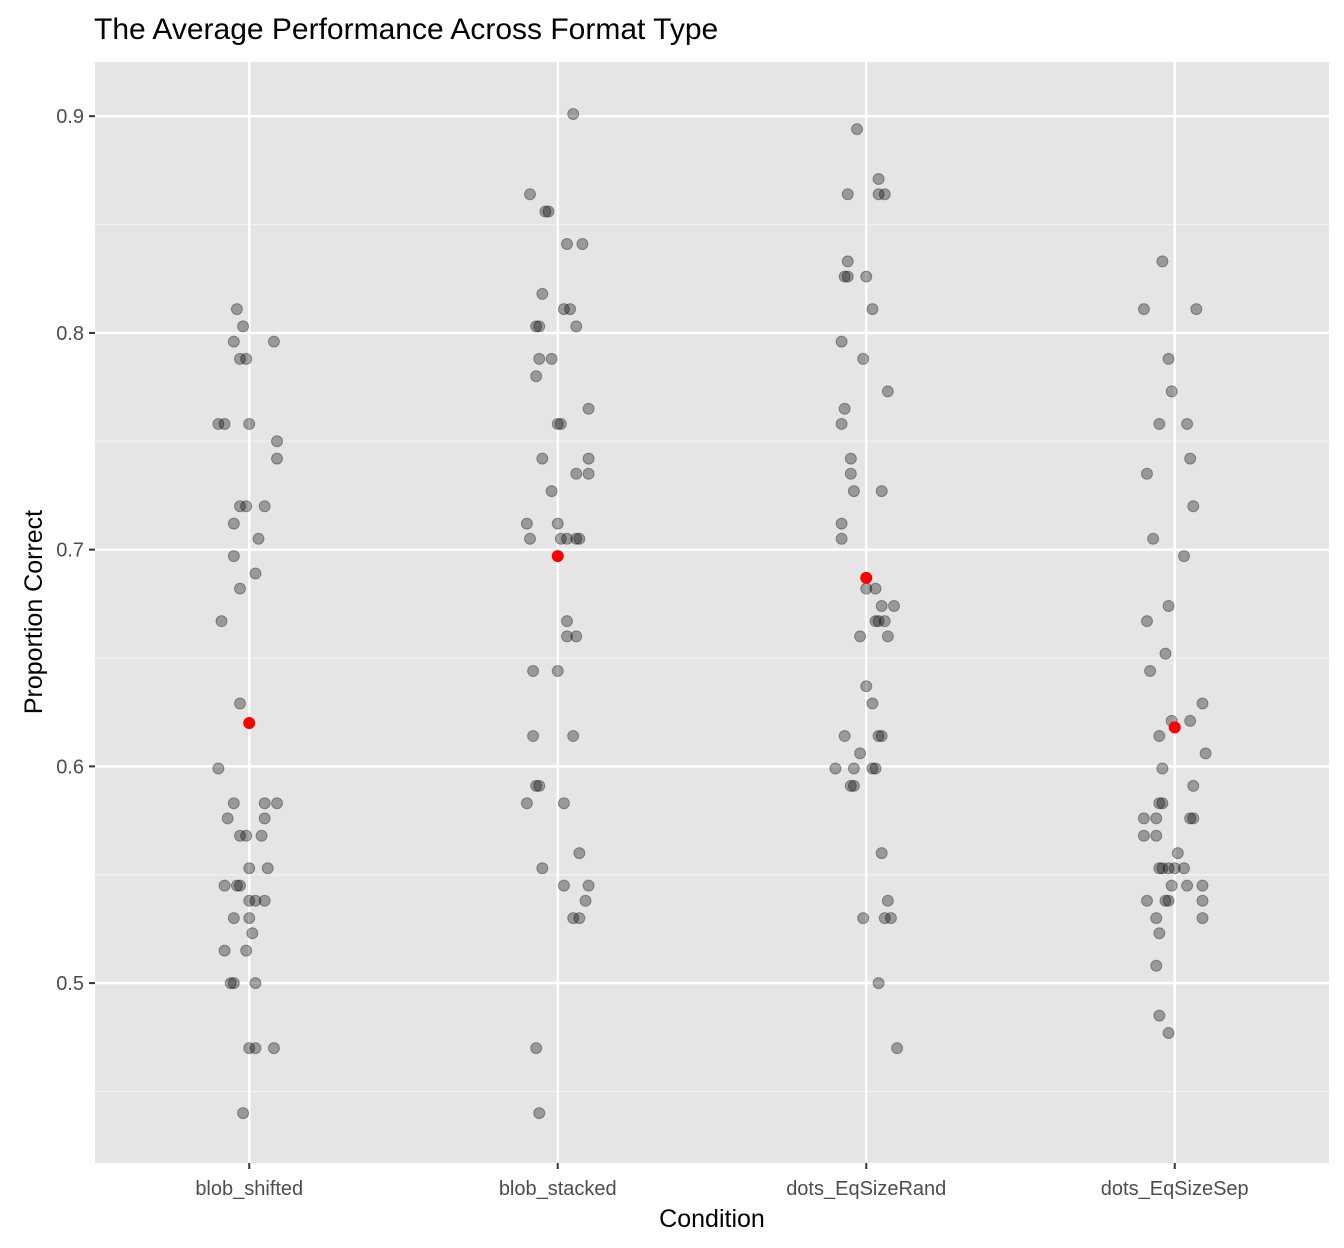 This screenshot has width=1344, height=1248. What do you see at coordinates (70, 551) in the screenshot?
I see `y-tick-label: 0.7` at bounding box center [70, 551].